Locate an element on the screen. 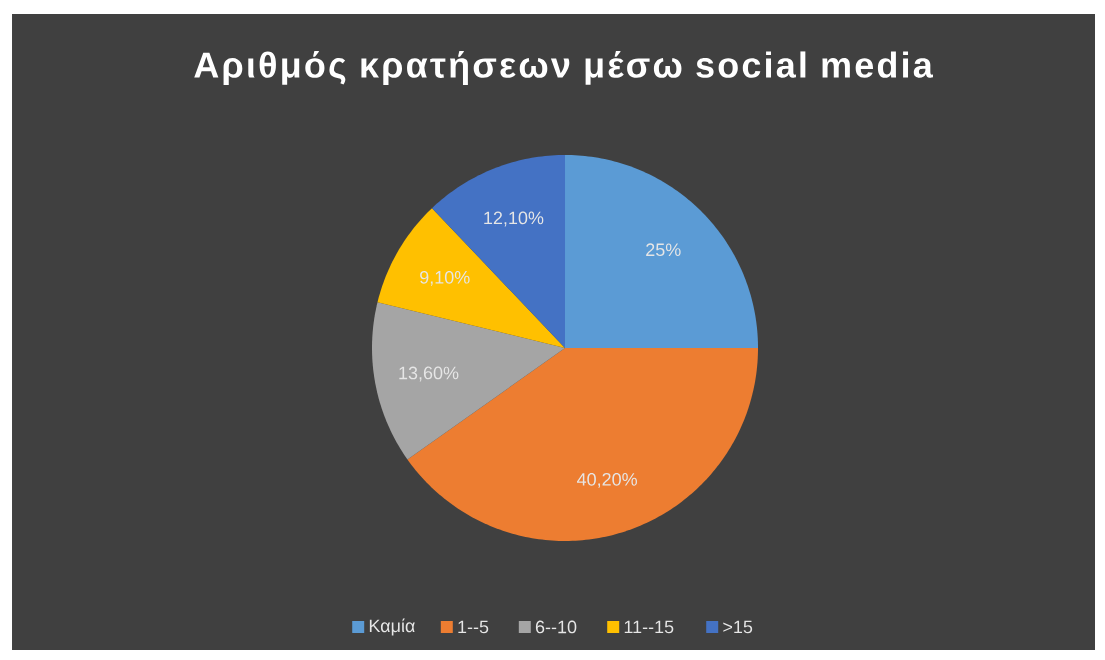 This screenshot has height=660, width=1105. legend-label: 6--10 is located at coordinates (556, 627).